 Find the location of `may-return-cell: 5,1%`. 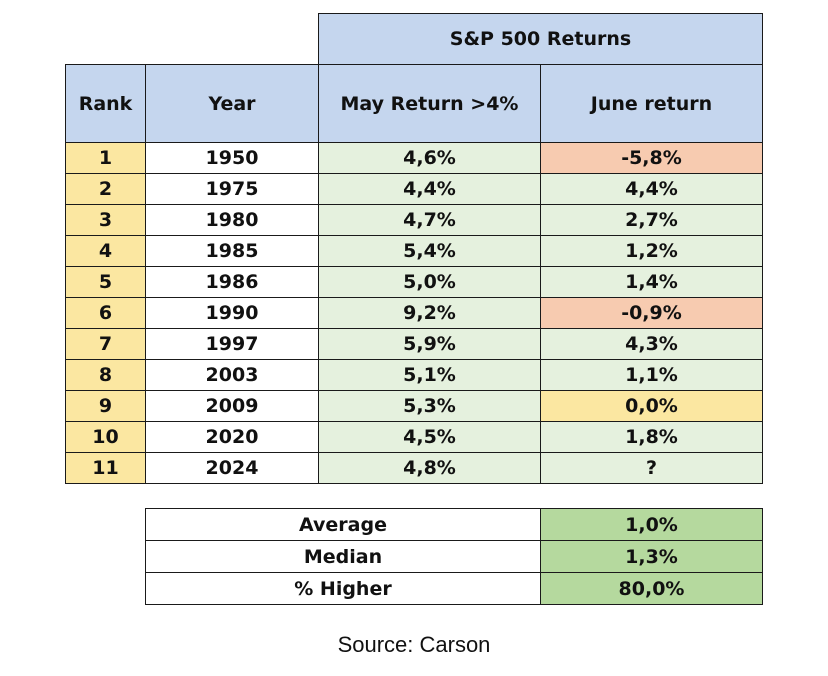

may-return-cell: 5,1% is located at coordinates (429, 375).